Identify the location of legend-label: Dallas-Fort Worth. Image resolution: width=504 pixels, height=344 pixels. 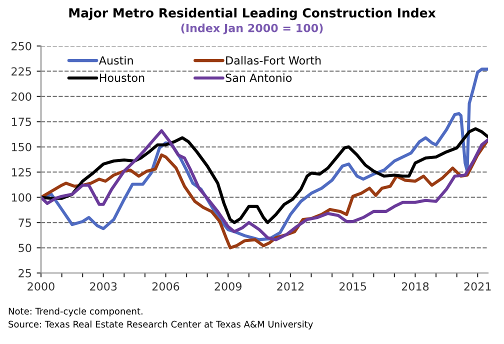
(273, 60).